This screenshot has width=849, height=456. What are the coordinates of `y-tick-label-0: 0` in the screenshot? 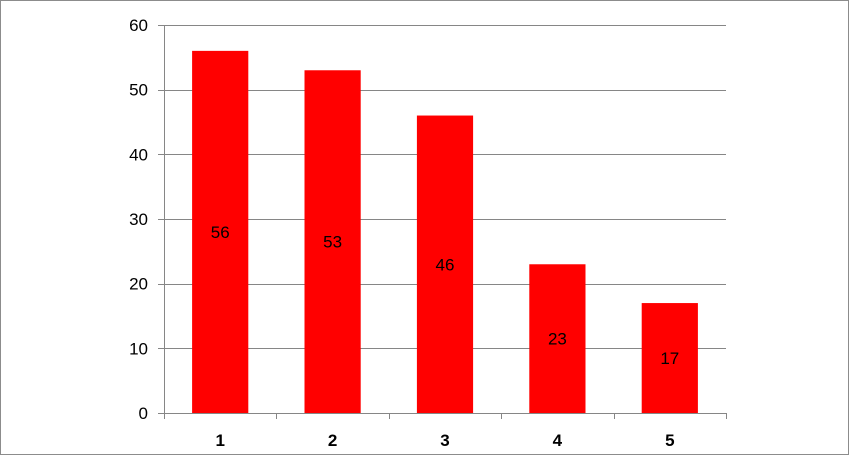 It's located at (143, 413).